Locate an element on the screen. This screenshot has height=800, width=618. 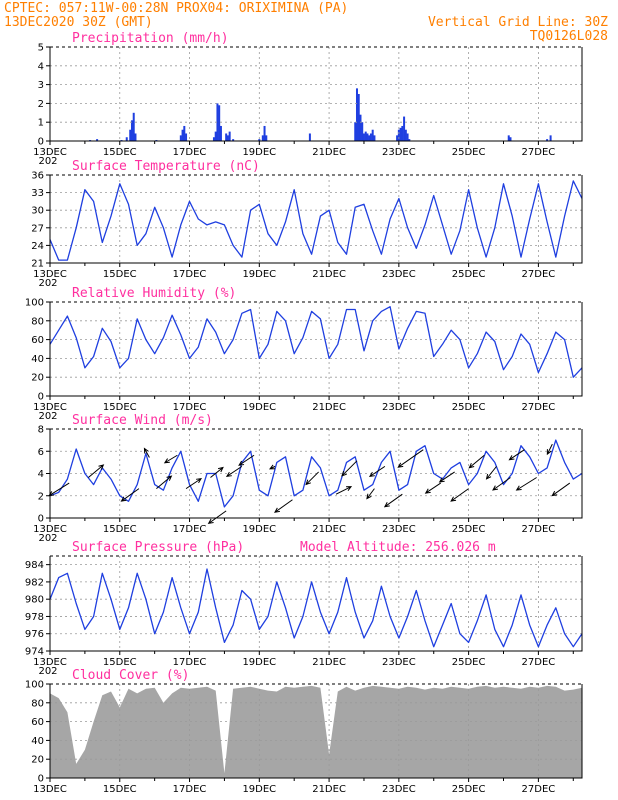
y-tick-label: 982 is located at coordinates (34, 582).